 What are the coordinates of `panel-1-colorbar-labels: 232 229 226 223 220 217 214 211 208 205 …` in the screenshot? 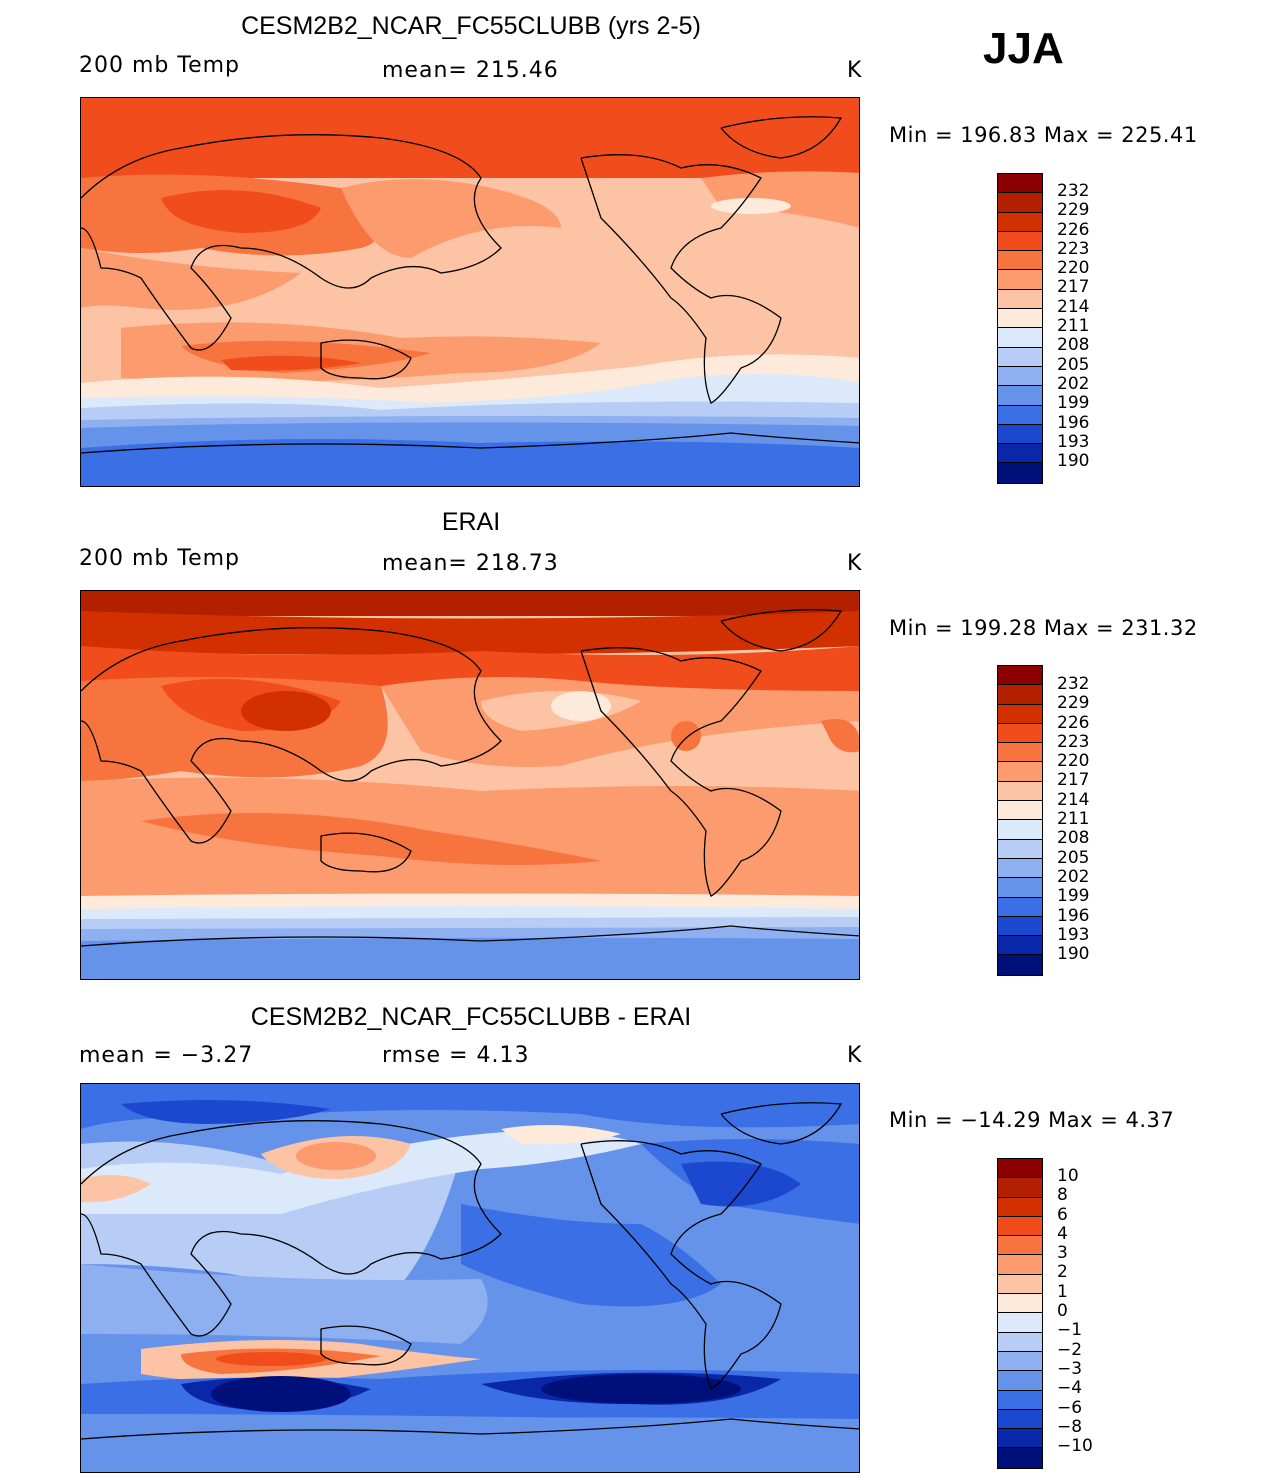 It's located at (1073, 326).